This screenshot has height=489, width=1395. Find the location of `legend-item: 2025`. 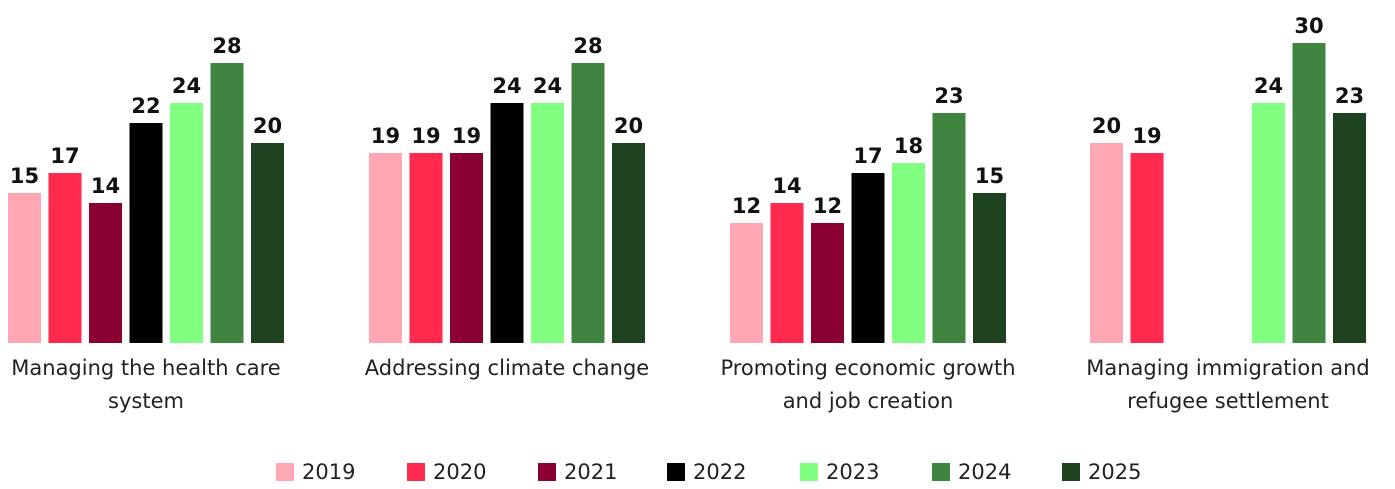

legend-item: 2025 is located at coordinates (1101, 472).